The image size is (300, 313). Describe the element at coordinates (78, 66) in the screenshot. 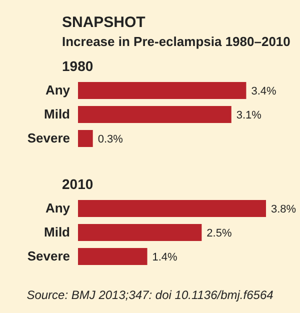

I see `y-axis-title: 1980` at that location.